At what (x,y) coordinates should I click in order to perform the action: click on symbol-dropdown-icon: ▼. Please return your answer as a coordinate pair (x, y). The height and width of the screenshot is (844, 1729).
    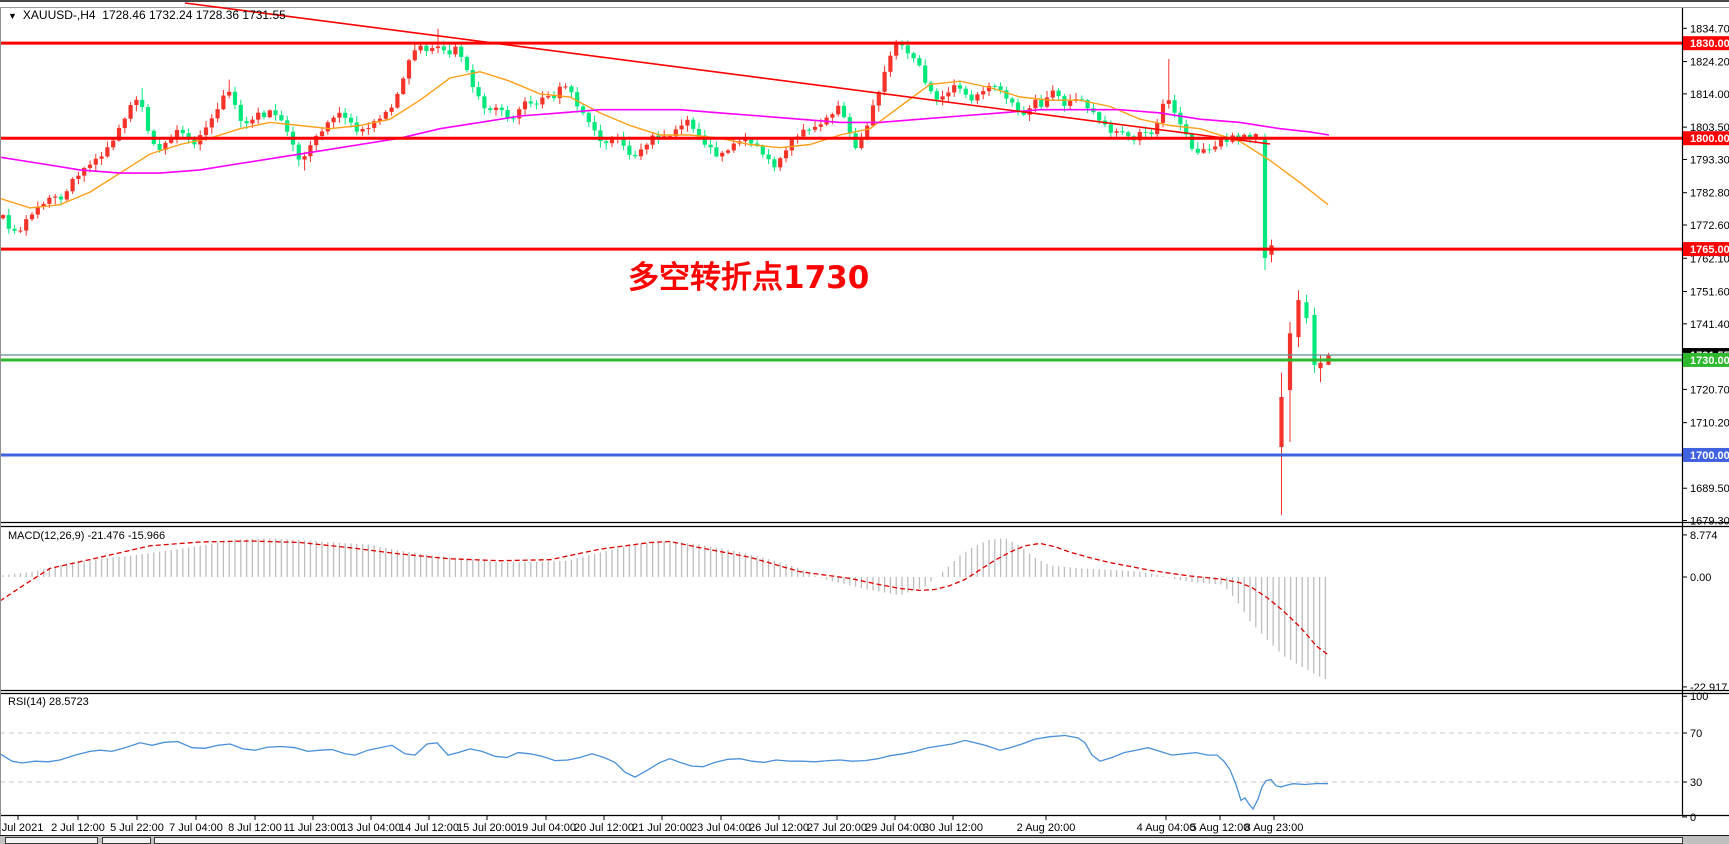
    Looking at the image, I should click on (12, 16).